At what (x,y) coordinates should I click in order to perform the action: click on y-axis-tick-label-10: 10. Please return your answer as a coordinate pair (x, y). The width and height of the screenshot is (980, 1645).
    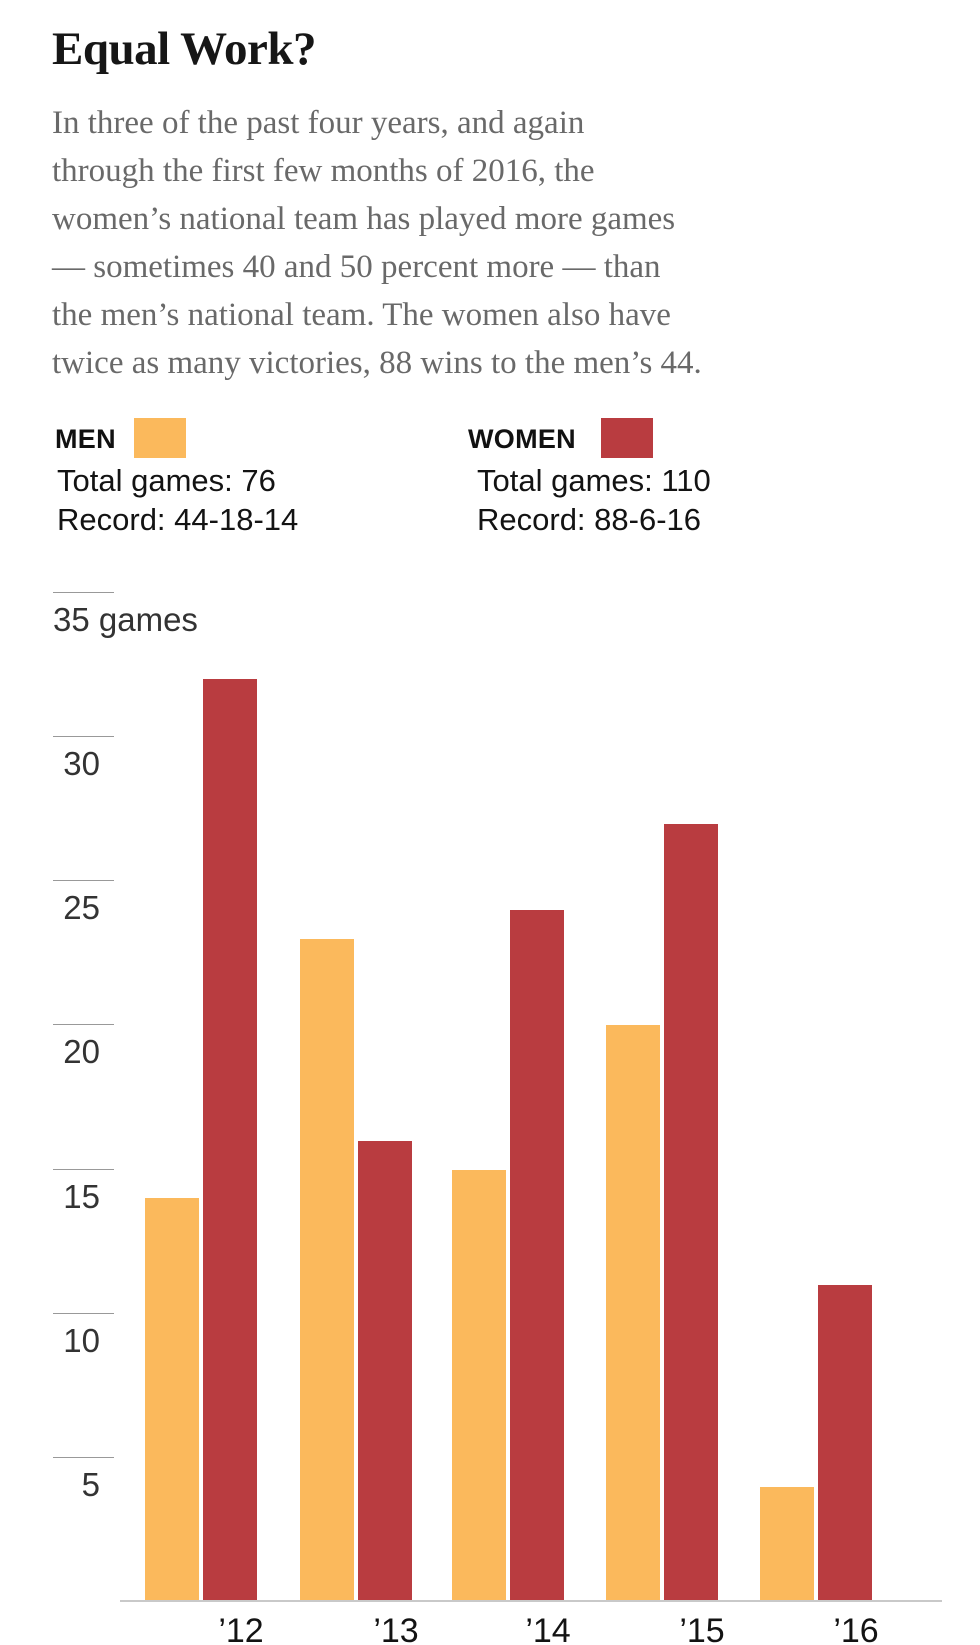
    Looking at the image, I should click on (81, 1340).